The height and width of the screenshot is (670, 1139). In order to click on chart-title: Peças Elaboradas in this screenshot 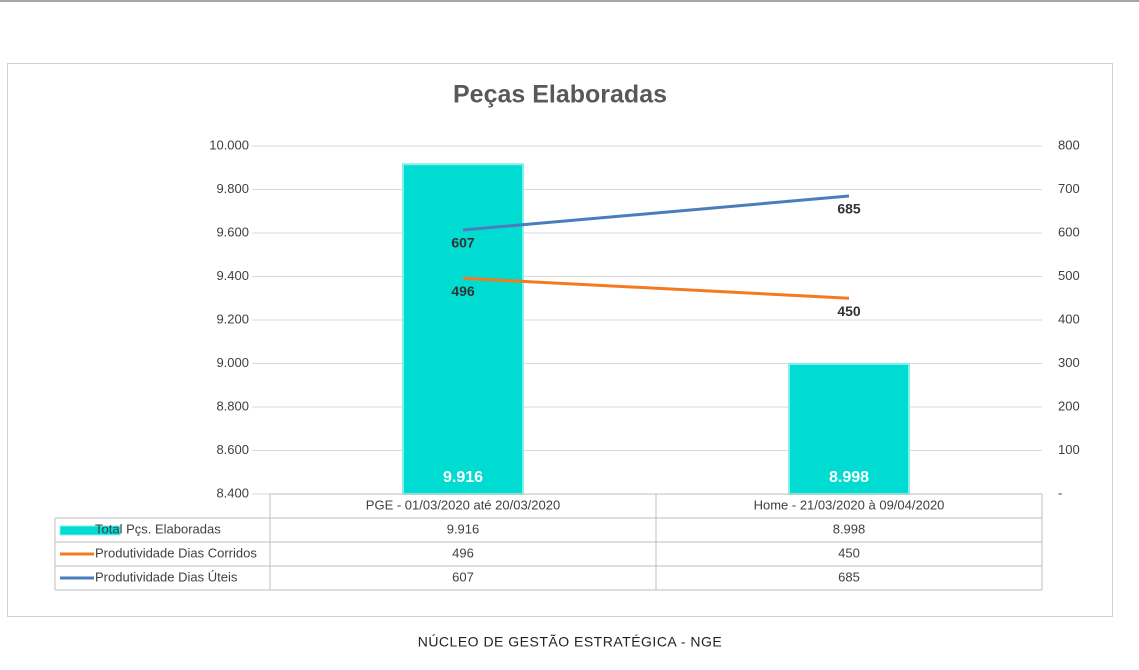, I will do `click(560, 95)`.